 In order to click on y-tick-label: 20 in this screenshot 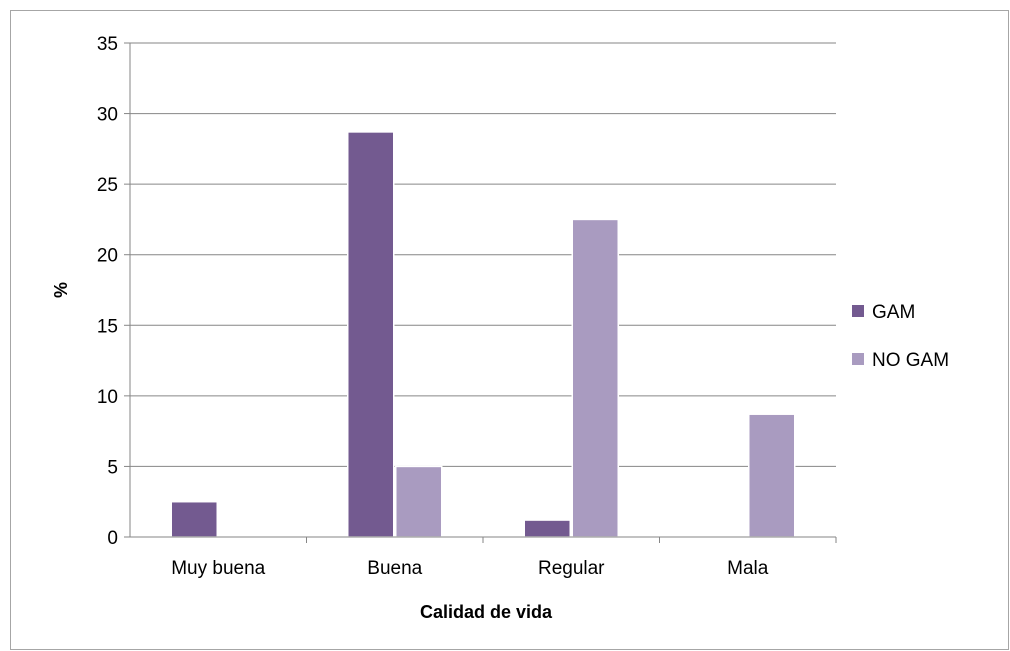, I will do `click(107, 256)`.